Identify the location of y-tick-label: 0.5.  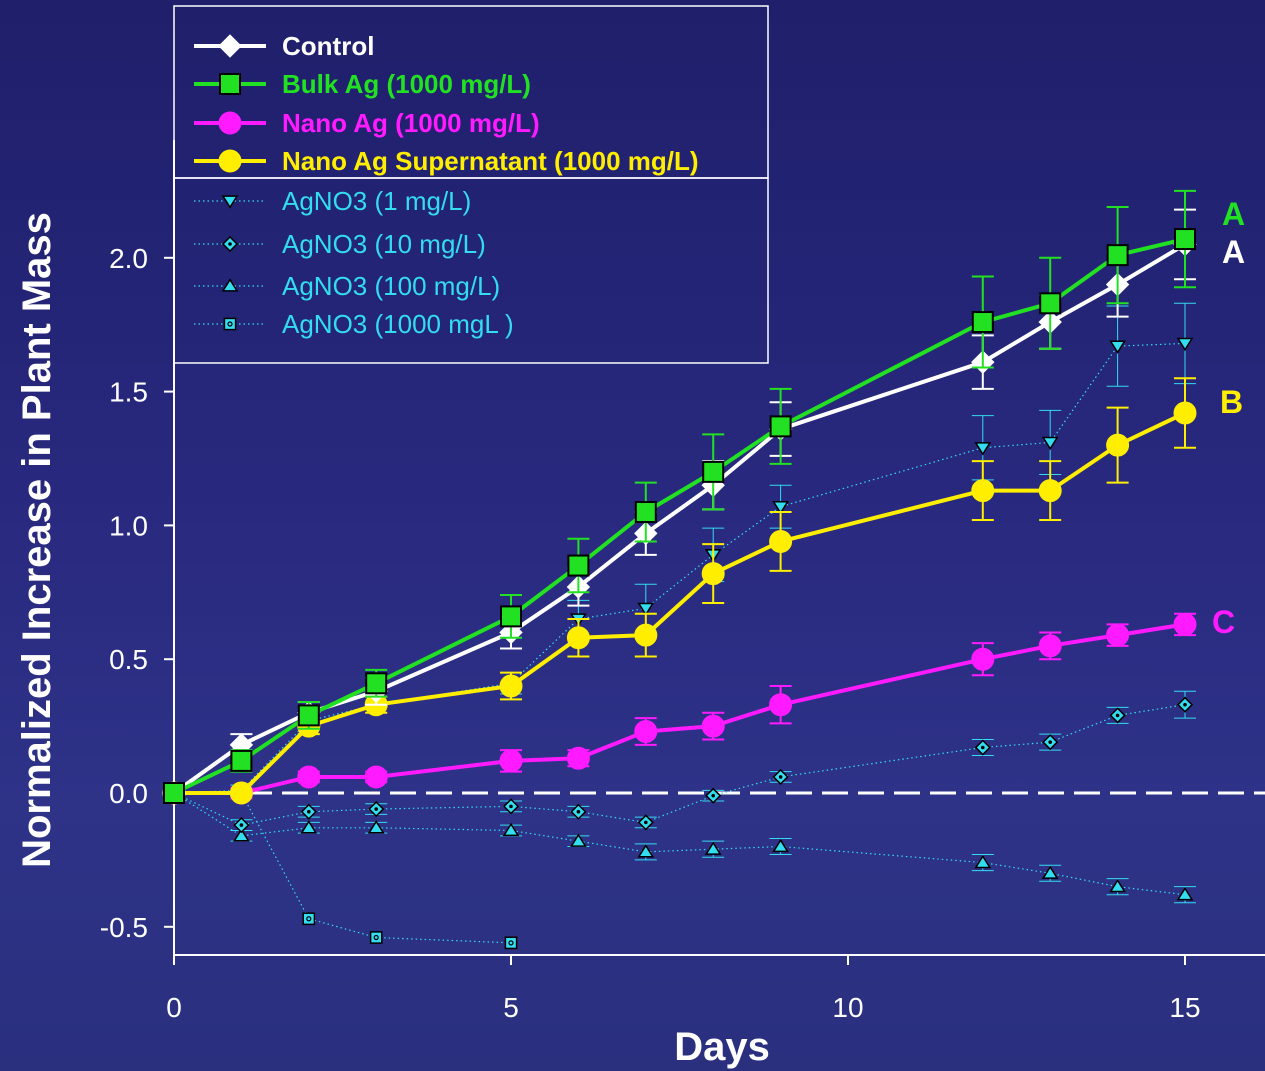
(128, 659).